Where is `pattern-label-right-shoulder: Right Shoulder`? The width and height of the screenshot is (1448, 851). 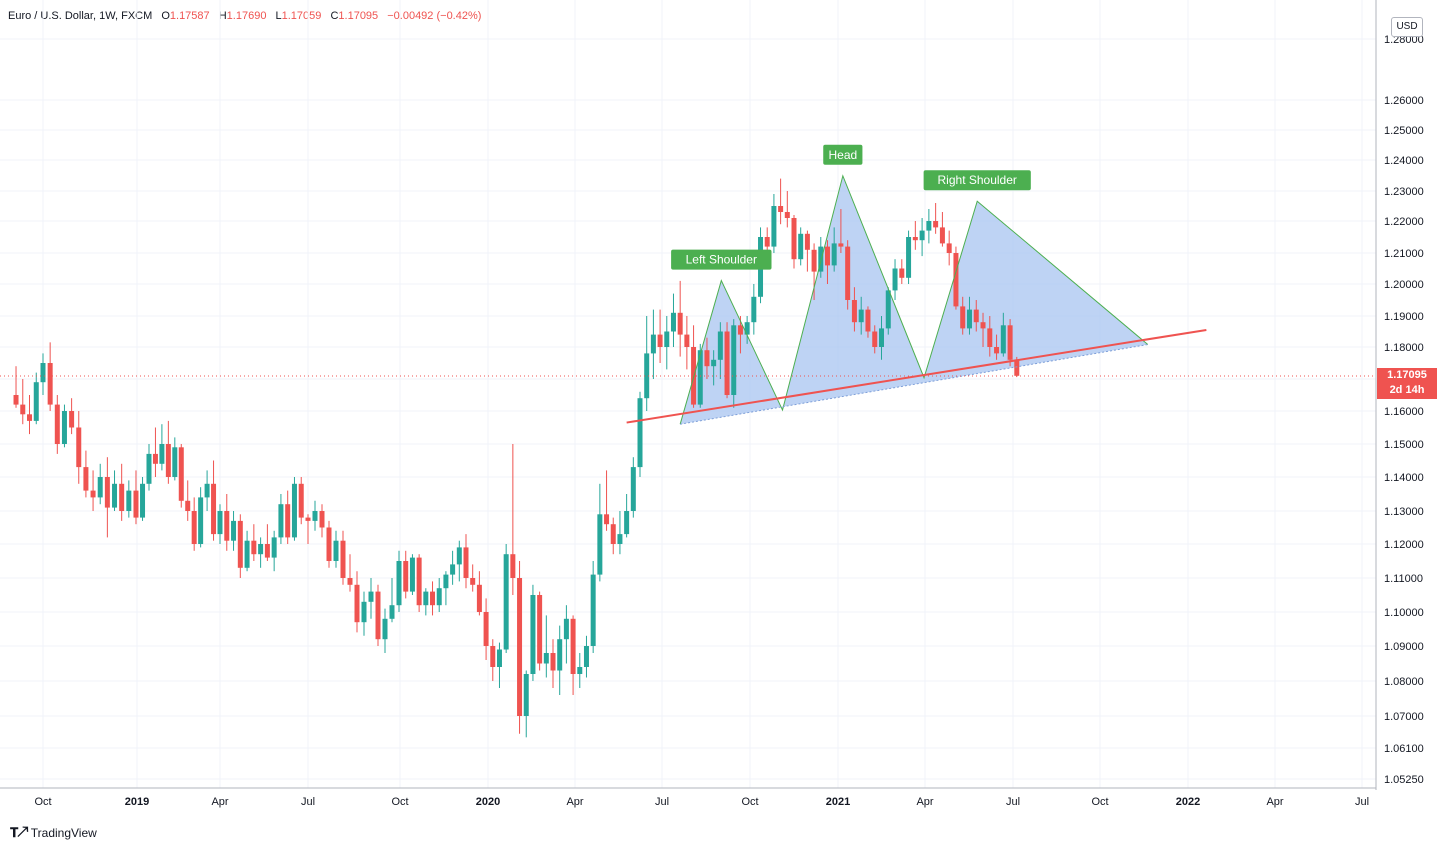 pattern-label-right-shoulder: Right Shoulder is located at coordinates (977, 180).